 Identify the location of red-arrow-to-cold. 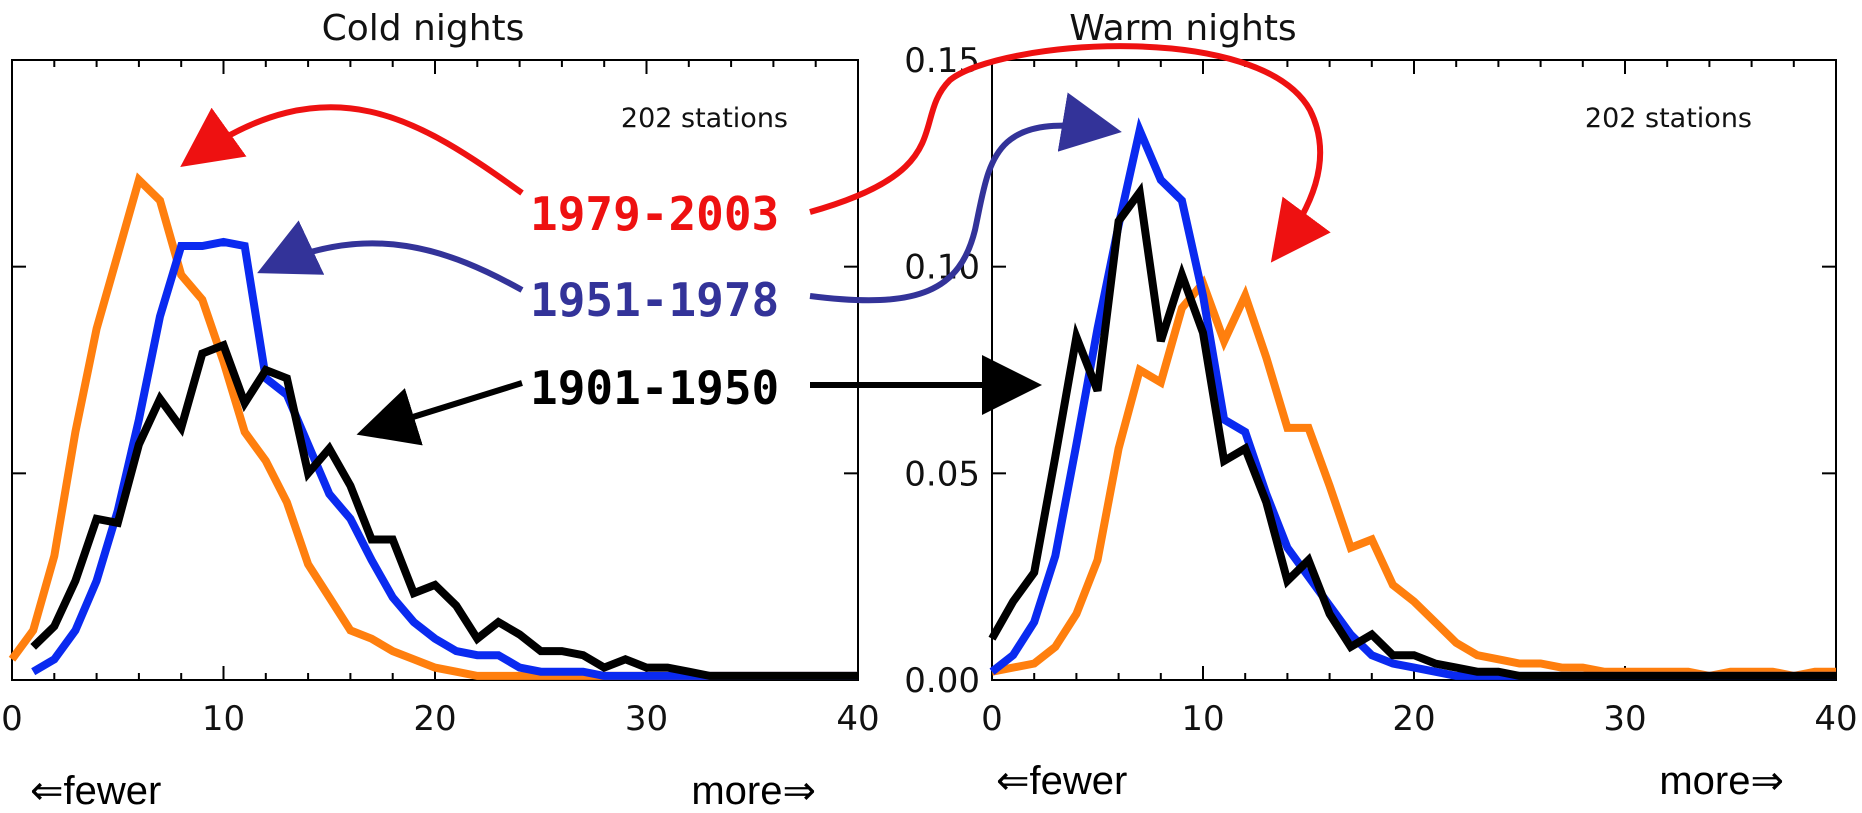
(352, 150).